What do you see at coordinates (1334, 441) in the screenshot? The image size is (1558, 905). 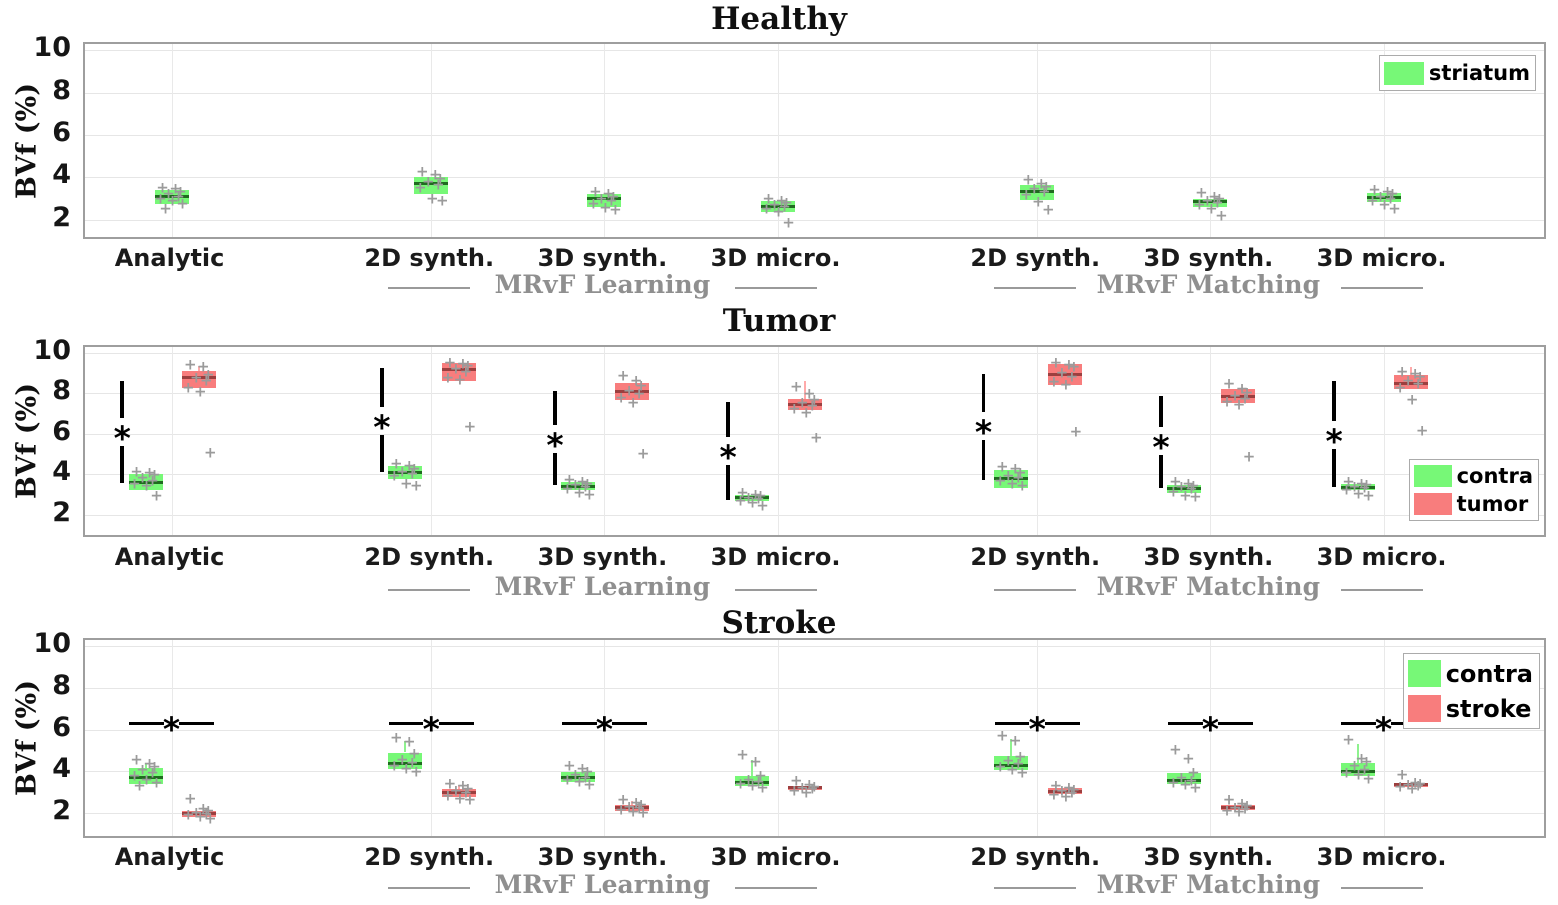 I see `significance-asterisk: *` at bounding box center [1334, 441].